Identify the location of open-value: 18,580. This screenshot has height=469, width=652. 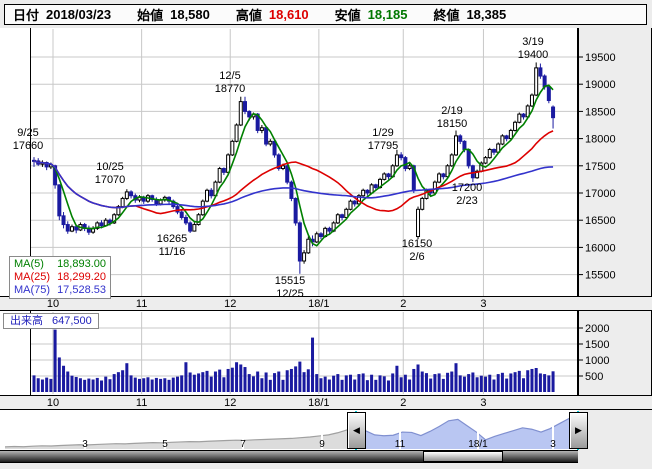
(190, 14).